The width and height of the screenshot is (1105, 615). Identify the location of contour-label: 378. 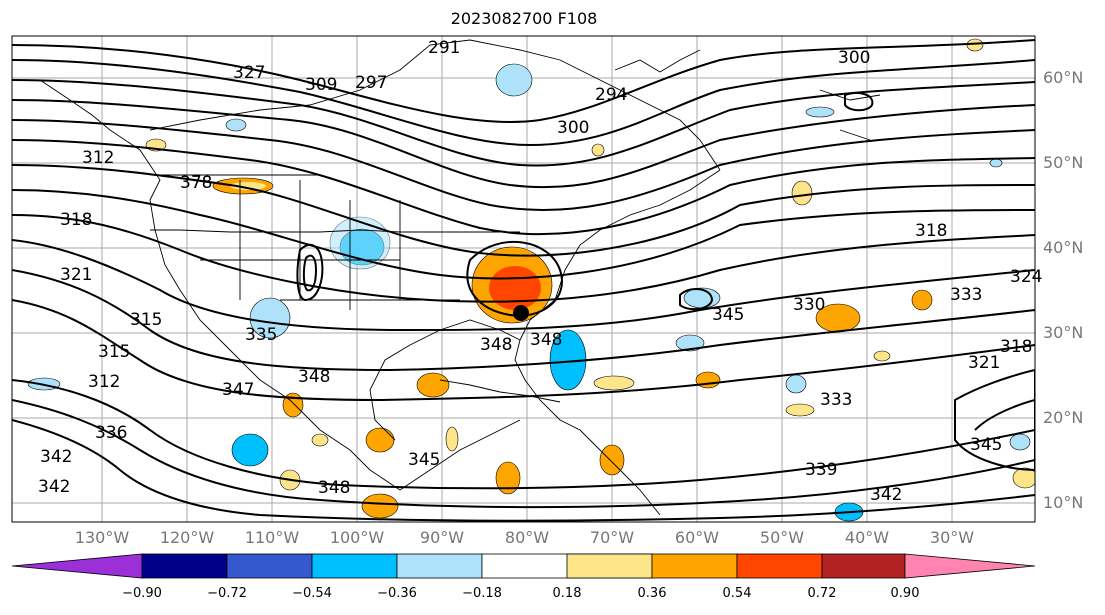
(196, 183).